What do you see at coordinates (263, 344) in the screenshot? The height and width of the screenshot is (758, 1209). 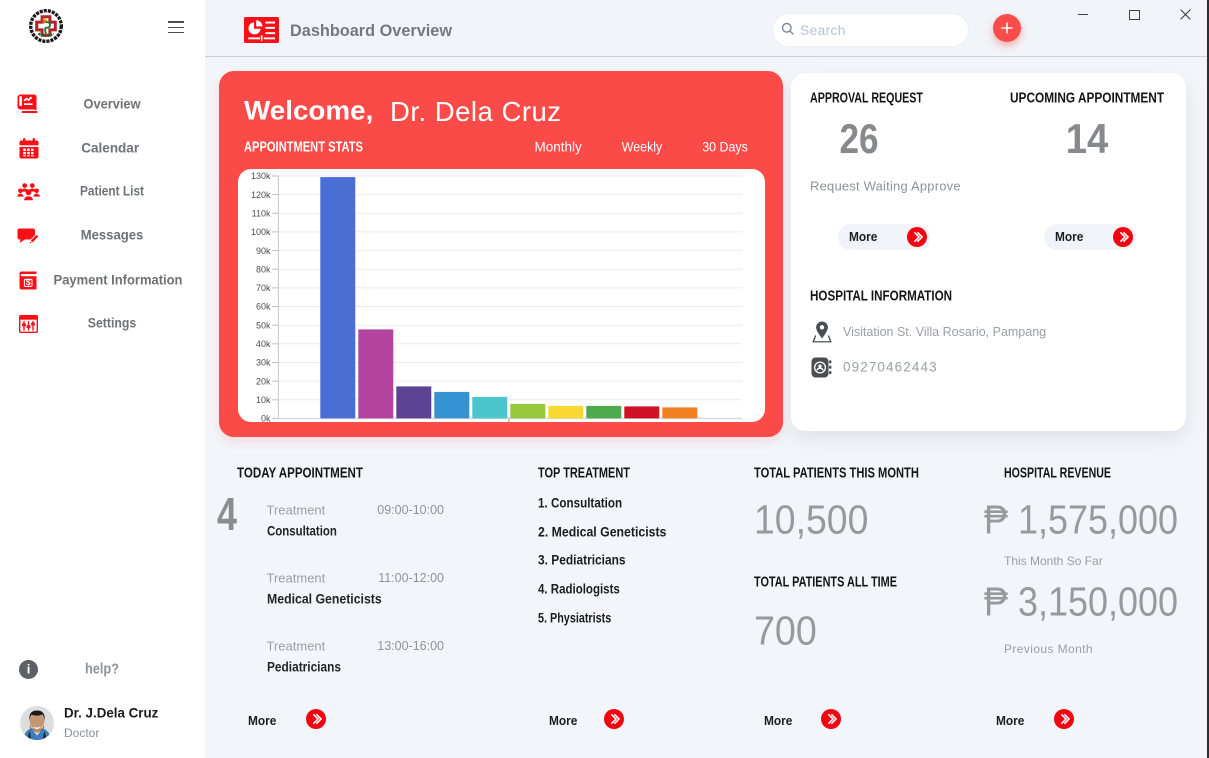 I see `svg-text: 40k` at bounding box center [263, 344].